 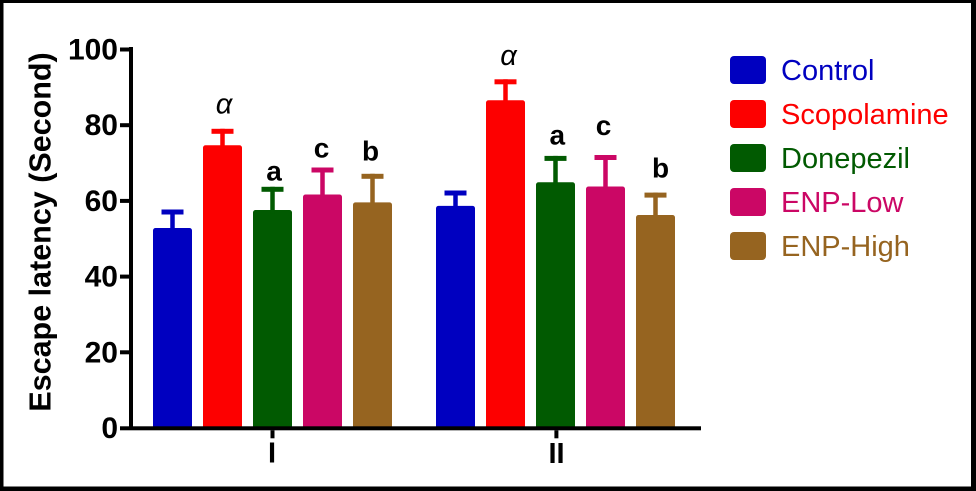 What do you see at coordinates (845, 247) in the screenshot?
I see `svg-text: ENP-High` at bounding box center [845, 247].